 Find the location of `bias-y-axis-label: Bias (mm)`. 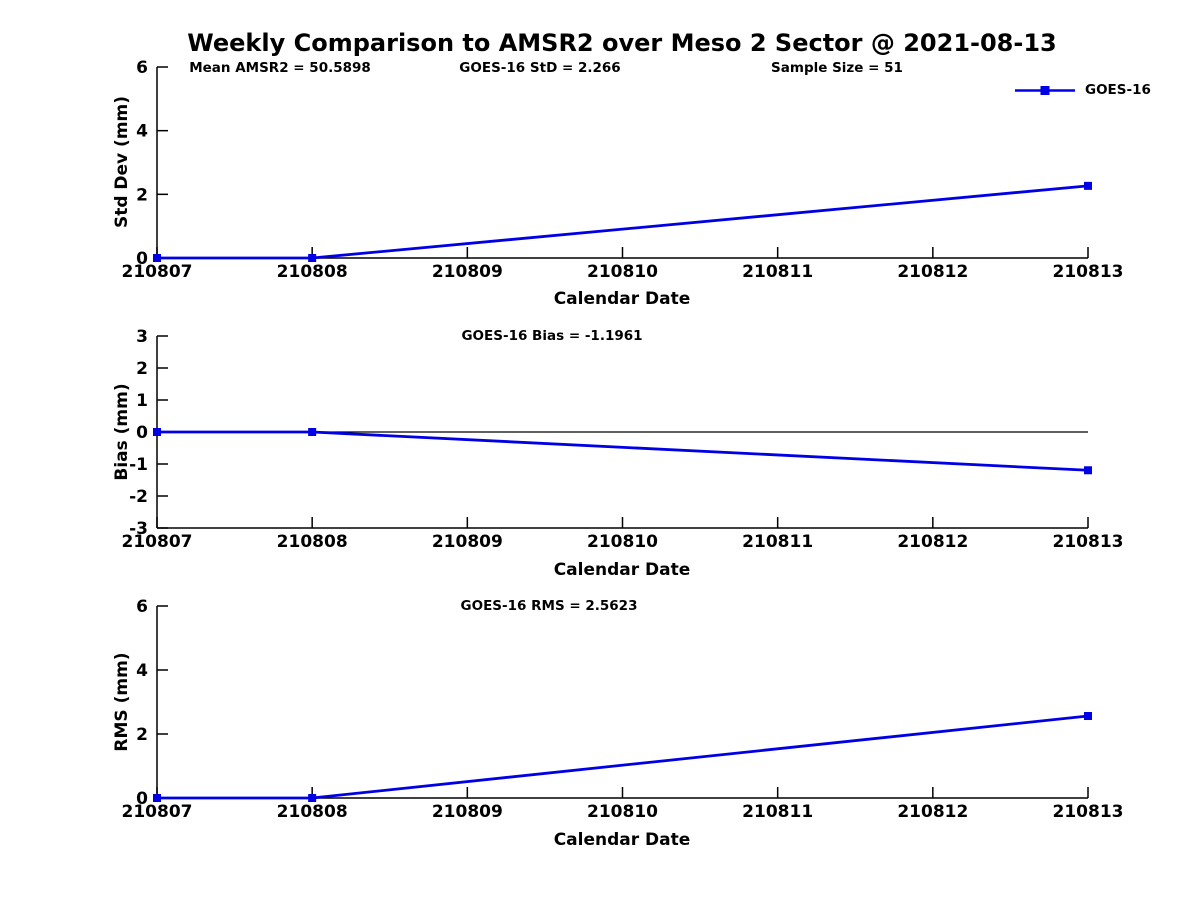

bias-y-axis-label: Bias (mm) is located at coordinates (122, 432).